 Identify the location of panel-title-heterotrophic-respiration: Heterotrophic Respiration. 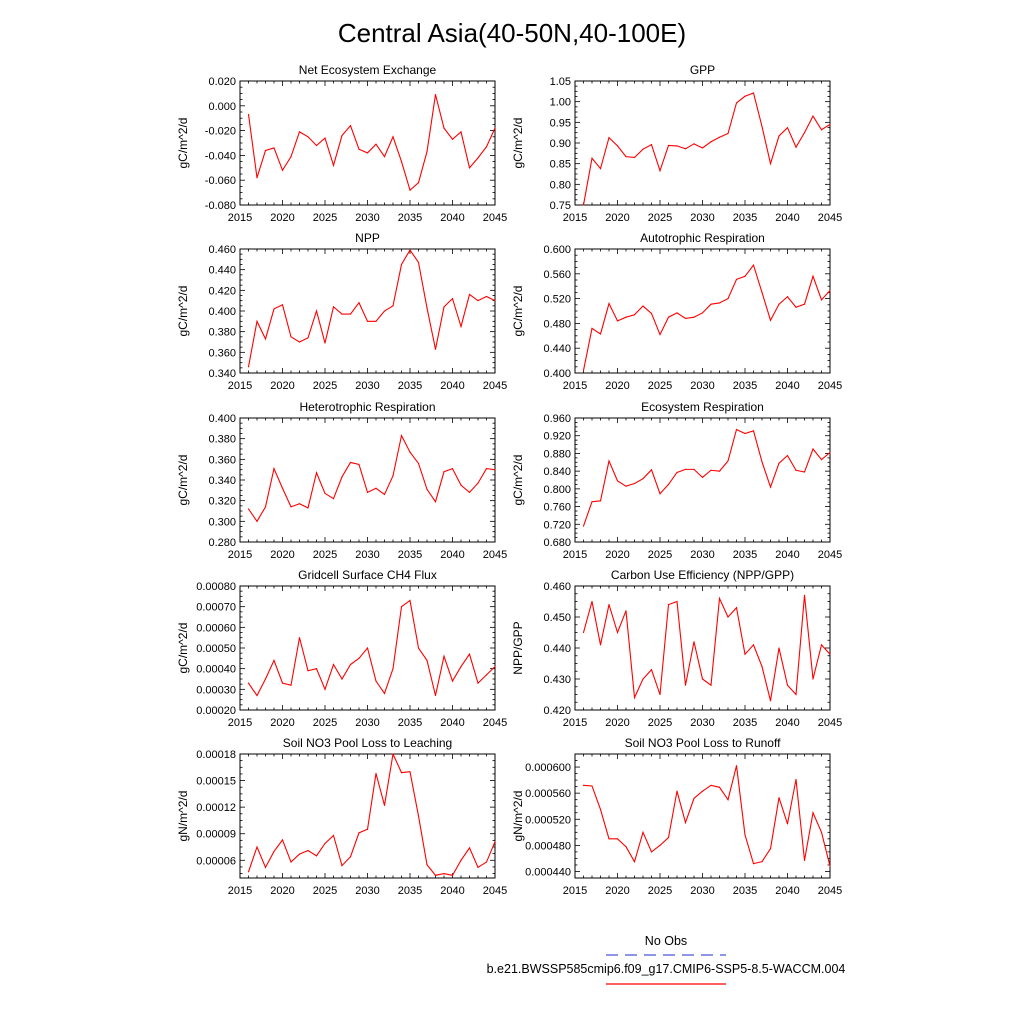
(367, 407).